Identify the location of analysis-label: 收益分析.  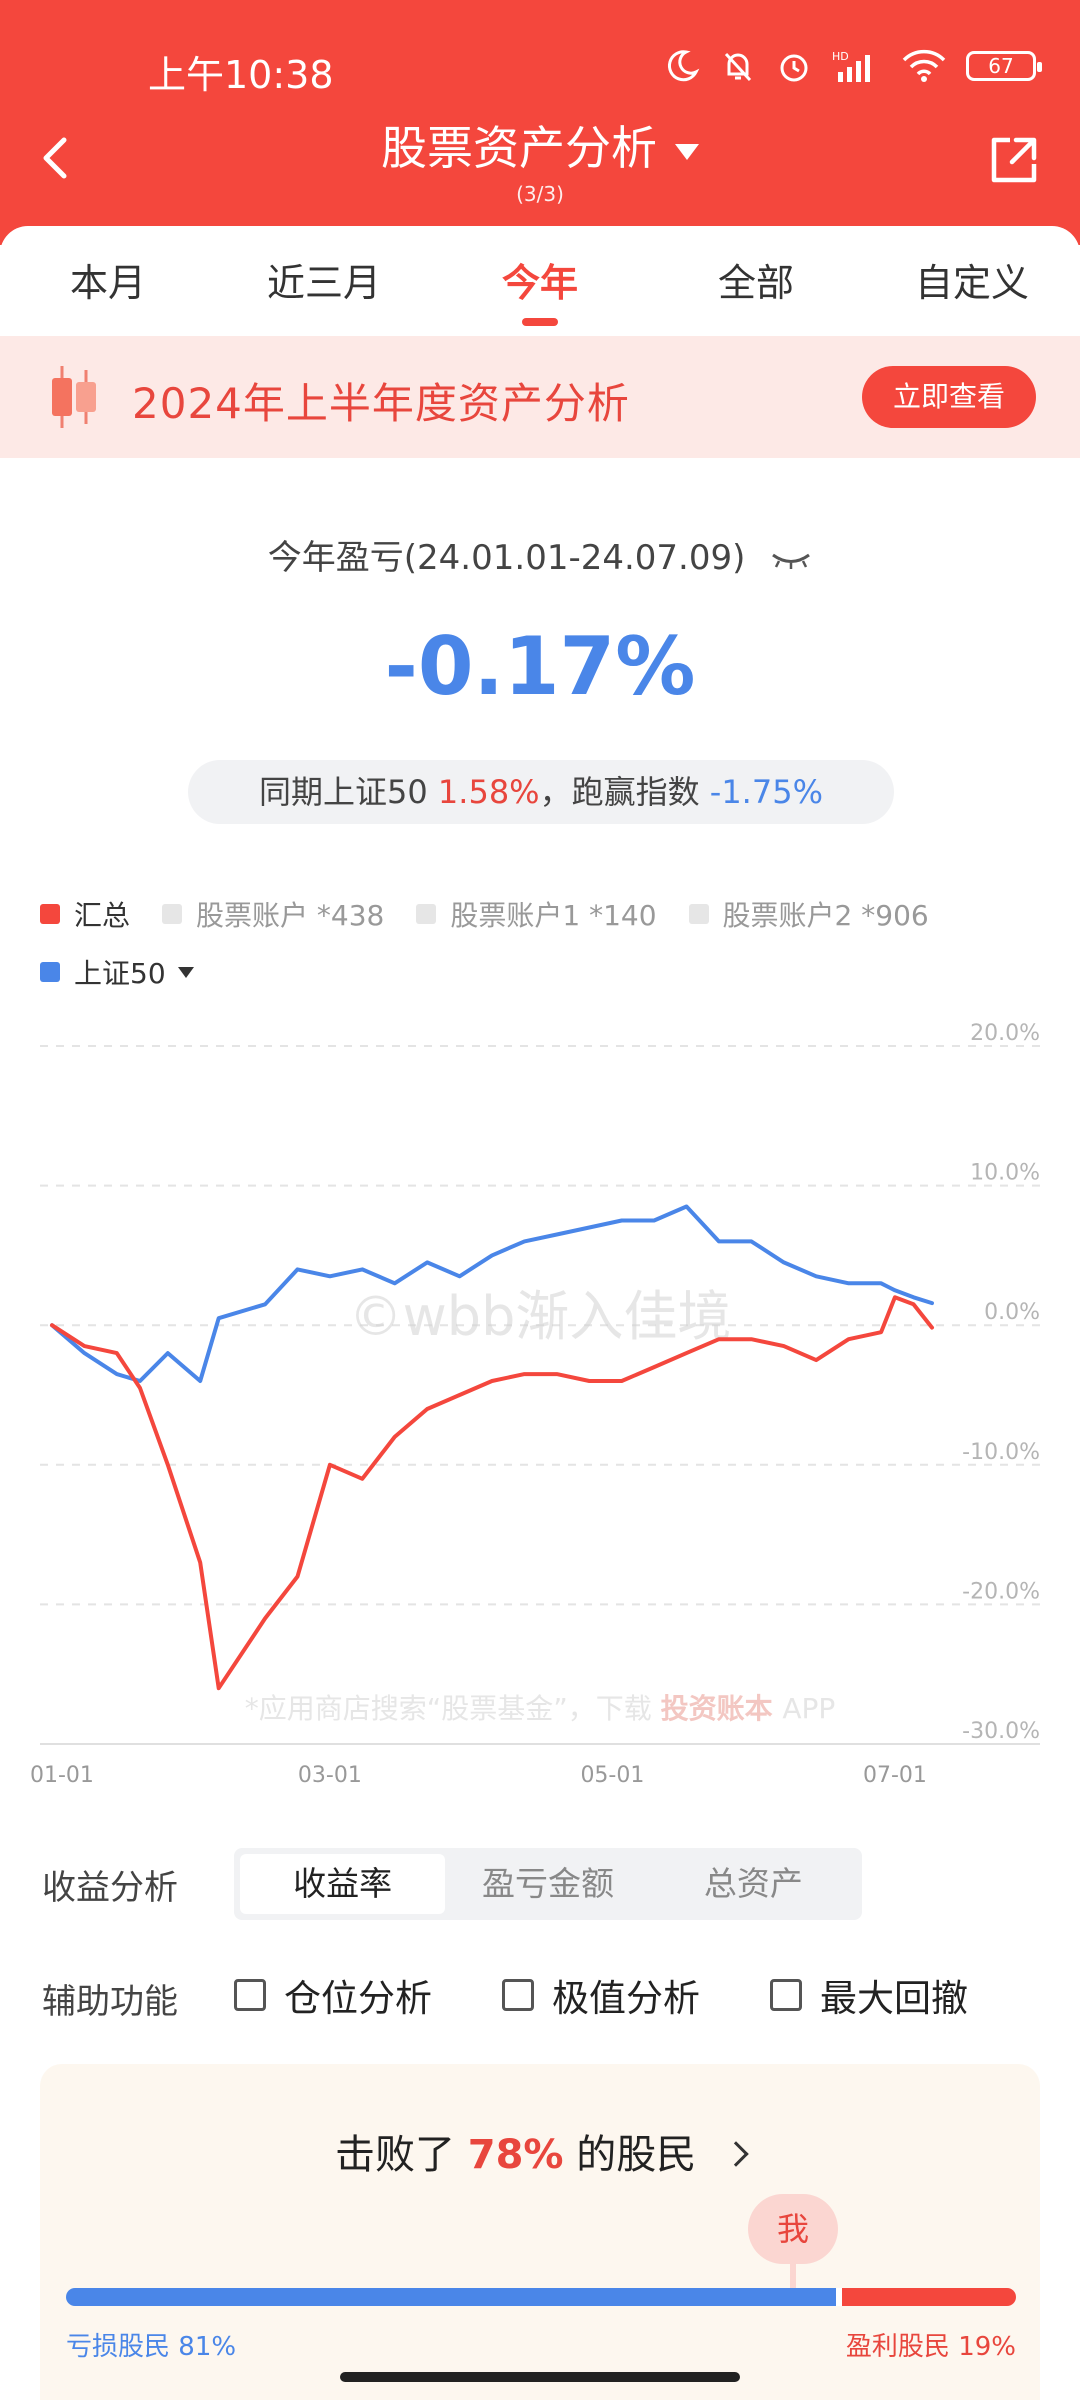
(110, 1888).